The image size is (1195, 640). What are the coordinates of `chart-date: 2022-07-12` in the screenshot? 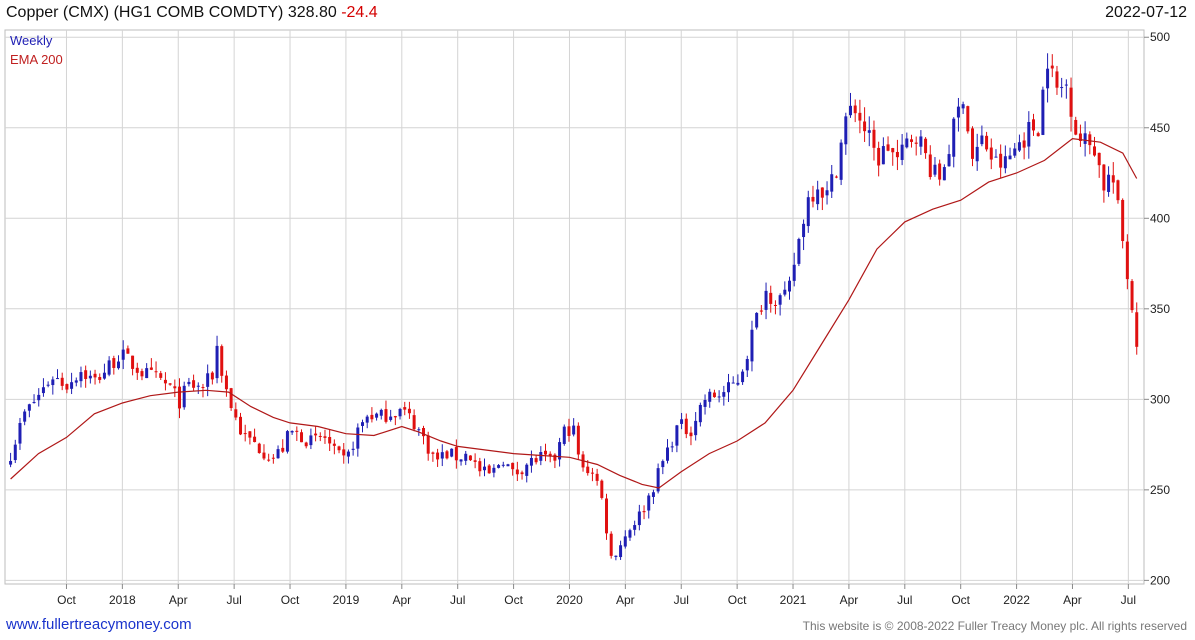 It's located at (1146, 12).